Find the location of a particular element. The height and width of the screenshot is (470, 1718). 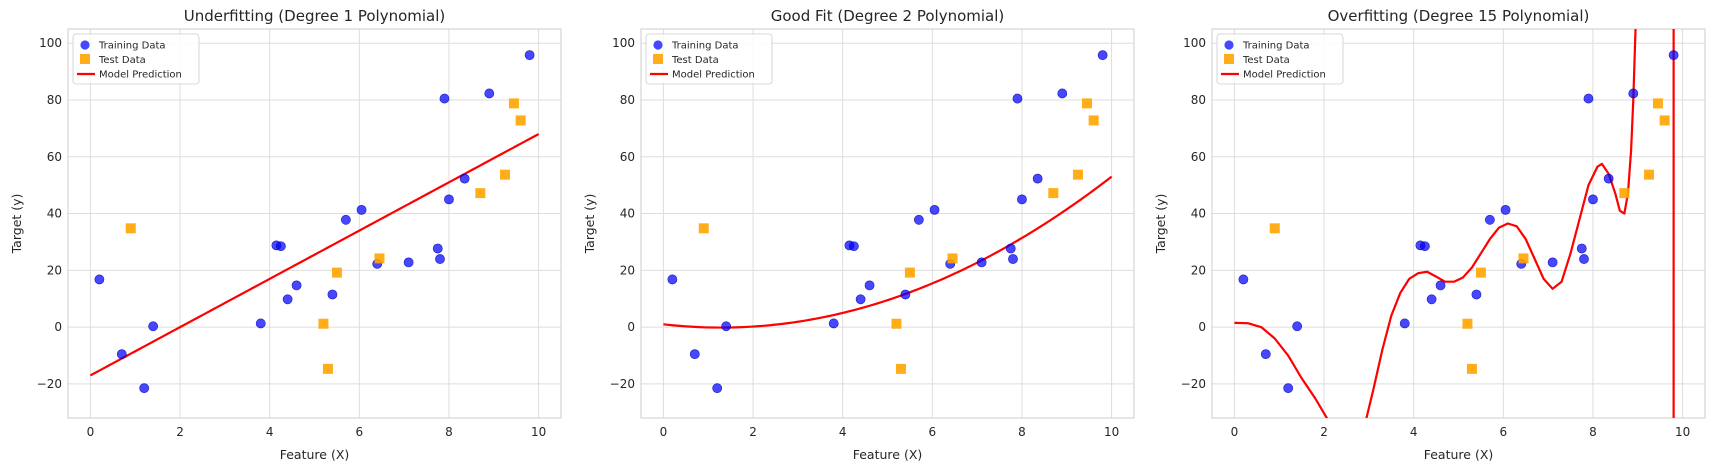

x-tick-label: 6 is located at coordinates (359, 432).